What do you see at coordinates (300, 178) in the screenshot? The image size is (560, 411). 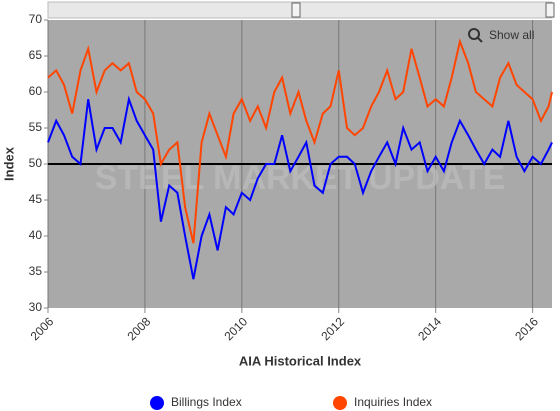 I see `watermark: STEEL MARKET UPDATE` at bounding box center [300, 178].